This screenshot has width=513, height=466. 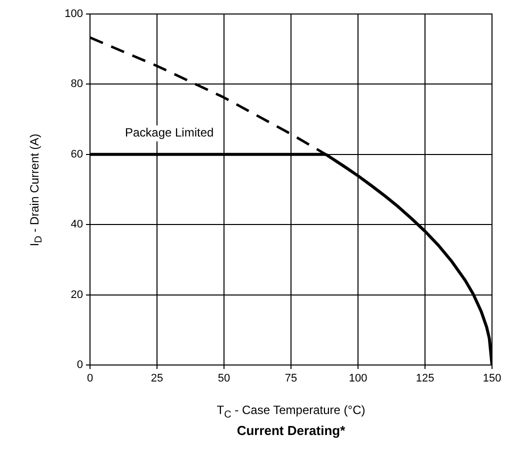 What do you see at coordinates (76, 154) in the screenshot?
I see `y-tick-label: 60` at bounding box center [76, 154].